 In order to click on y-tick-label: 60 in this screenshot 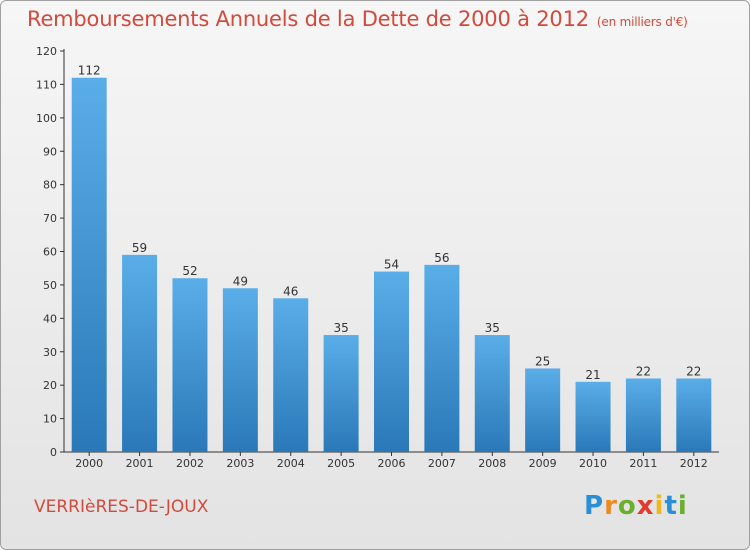, I will do `click(50, 252)`.